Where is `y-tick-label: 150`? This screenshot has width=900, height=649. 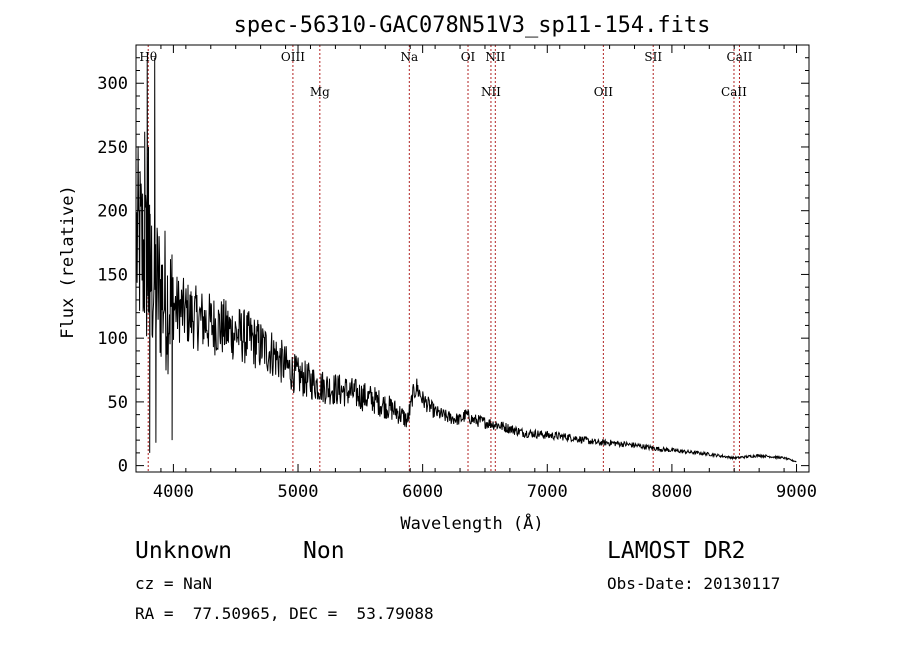
y-tick-label: 150 is located at coordinates (112, 275).